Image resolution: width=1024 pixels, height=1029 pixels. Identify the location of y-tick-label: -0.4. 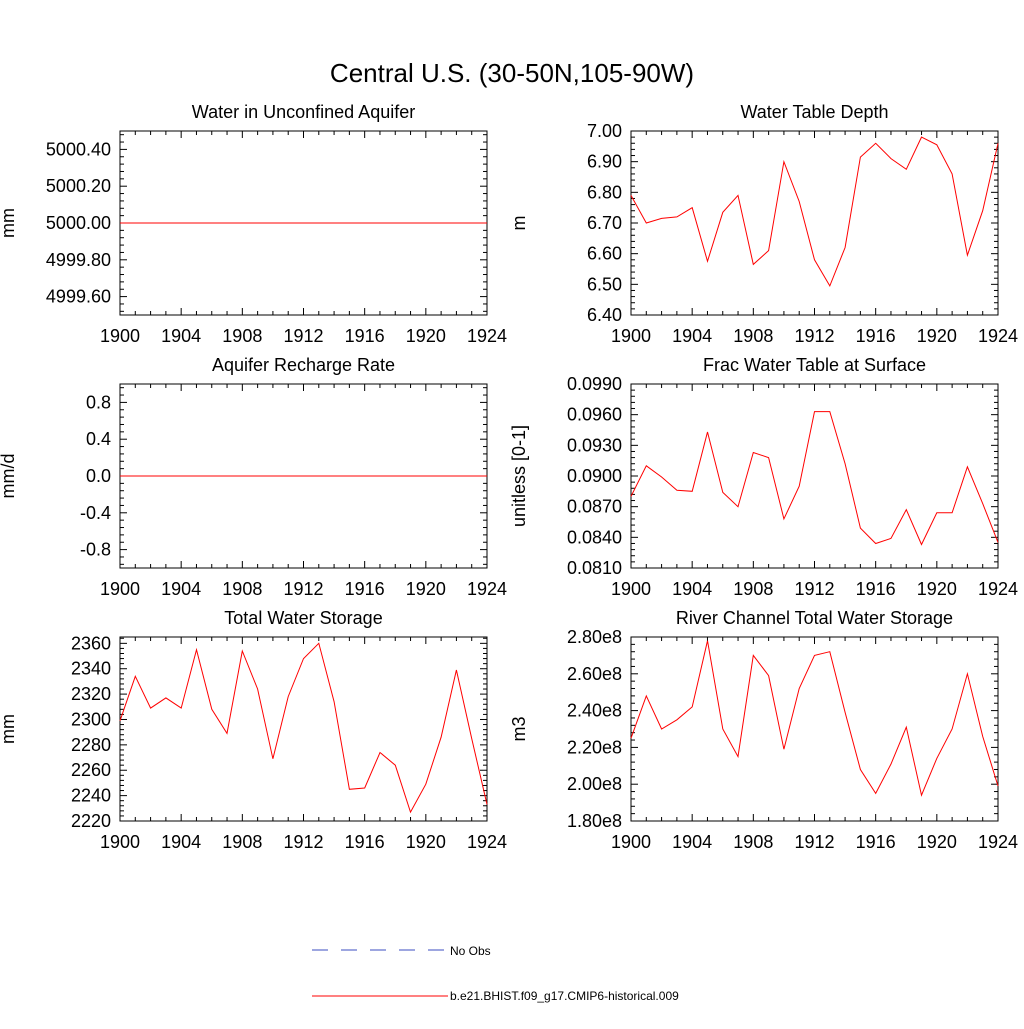
(95, 513).